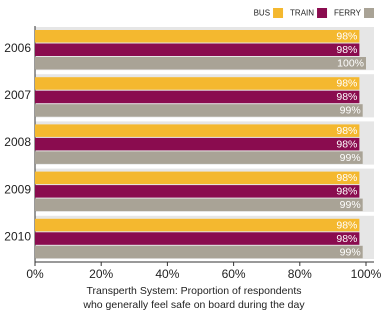 Image resolution: width=388 pixels, height=320 pixels. Describe the element at coordinates (17, 95) in the screenshot. I see `y-tick-label: 2007` at that location.